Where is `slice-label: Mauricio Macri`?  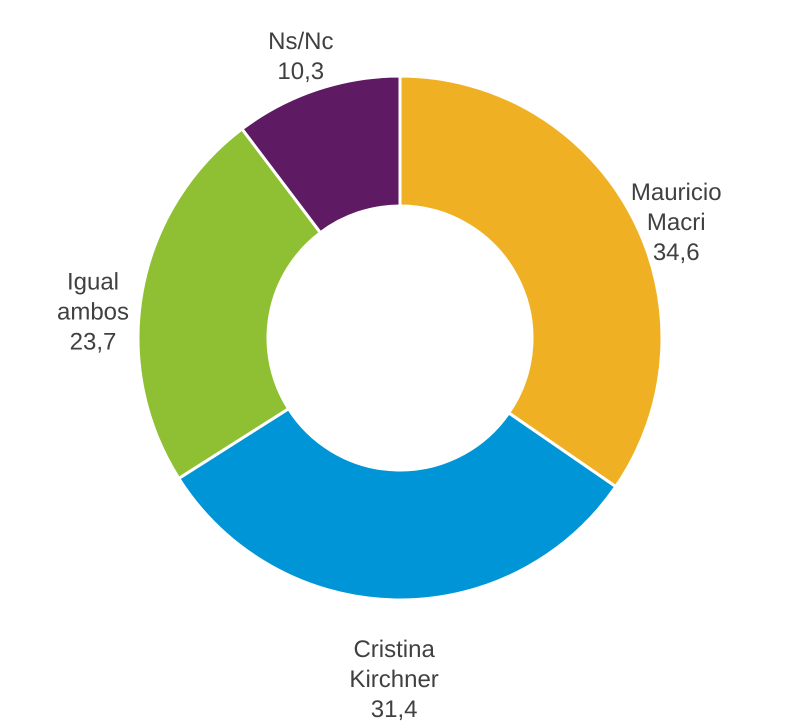 slice-label: Mauricio Macri is located at coordinates (676, 207).